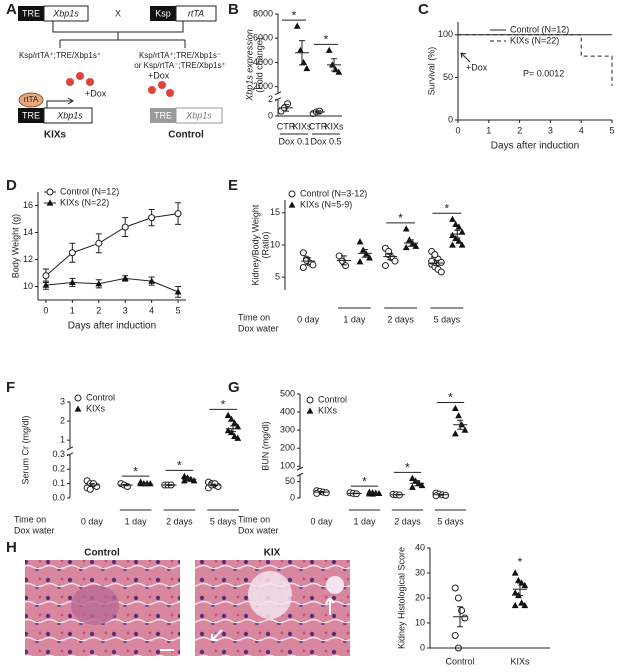  I want to click on y-tick-label: 6000, so click(263, 38).